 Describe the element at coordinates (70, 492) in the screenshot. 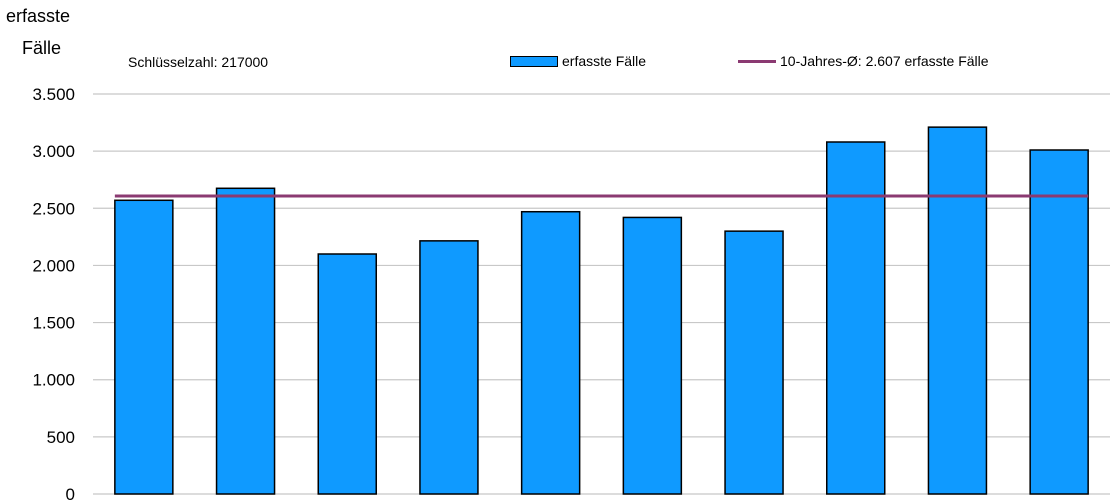

I see `y-tick-label: 0` at that location.